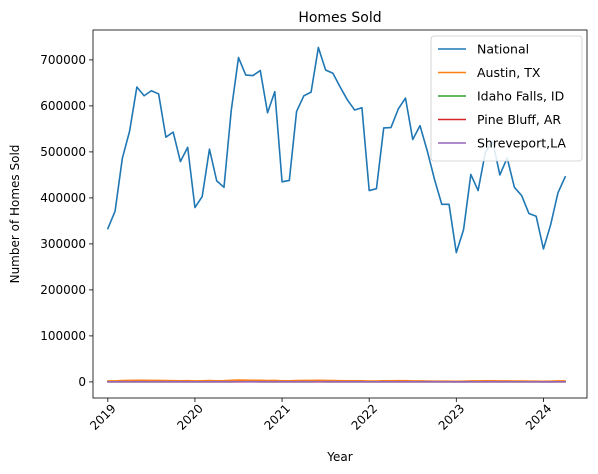 This screenshot has height=474, width=598. What do you see at coordinates (337, 381) in the screenshot?
I see `series-line-austin-tx` at bounding box center [337, 381].